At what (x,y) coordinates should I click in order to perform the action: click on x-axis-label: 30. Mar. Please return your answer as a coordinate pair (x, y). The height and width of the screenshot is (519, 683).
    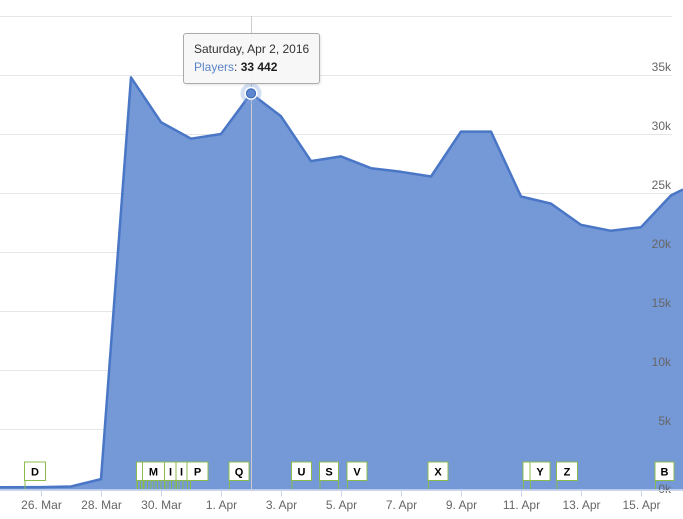
    Looking at the image, I should click on (161, 505).